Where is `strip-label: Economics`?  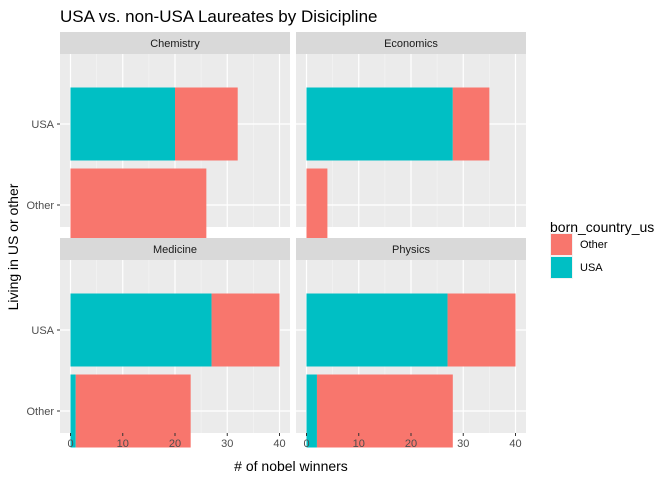 strip-label: Economics is located at coordinates (411, 44).